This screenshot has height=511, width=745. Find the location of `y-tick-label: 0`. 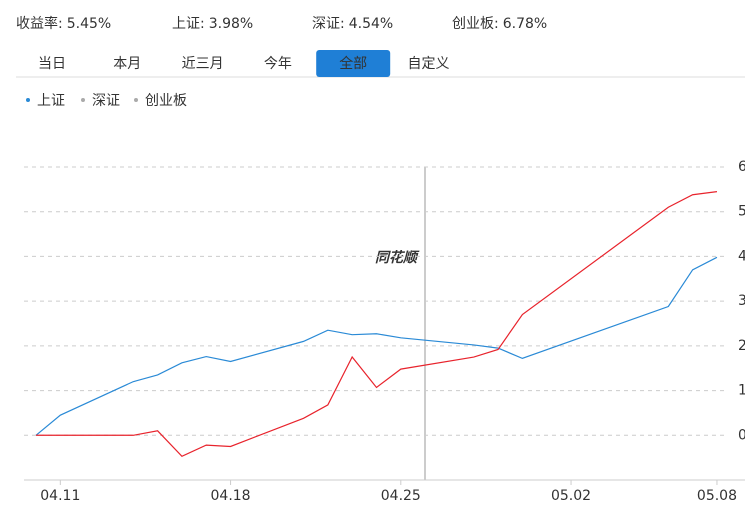

y-tick-label: 0 is located at coordinates (741, 435).